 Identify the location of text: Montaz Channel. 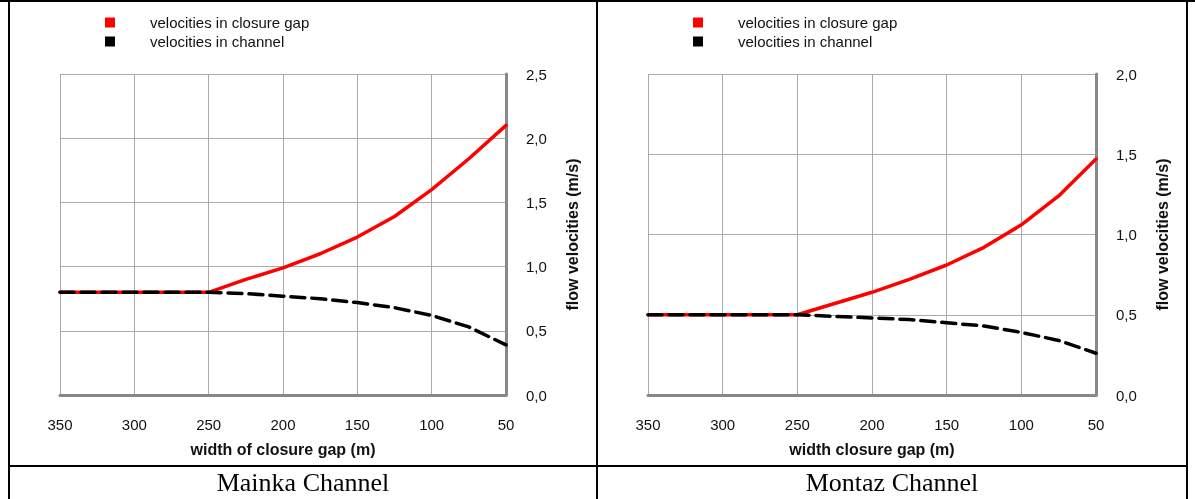
(892, 483).